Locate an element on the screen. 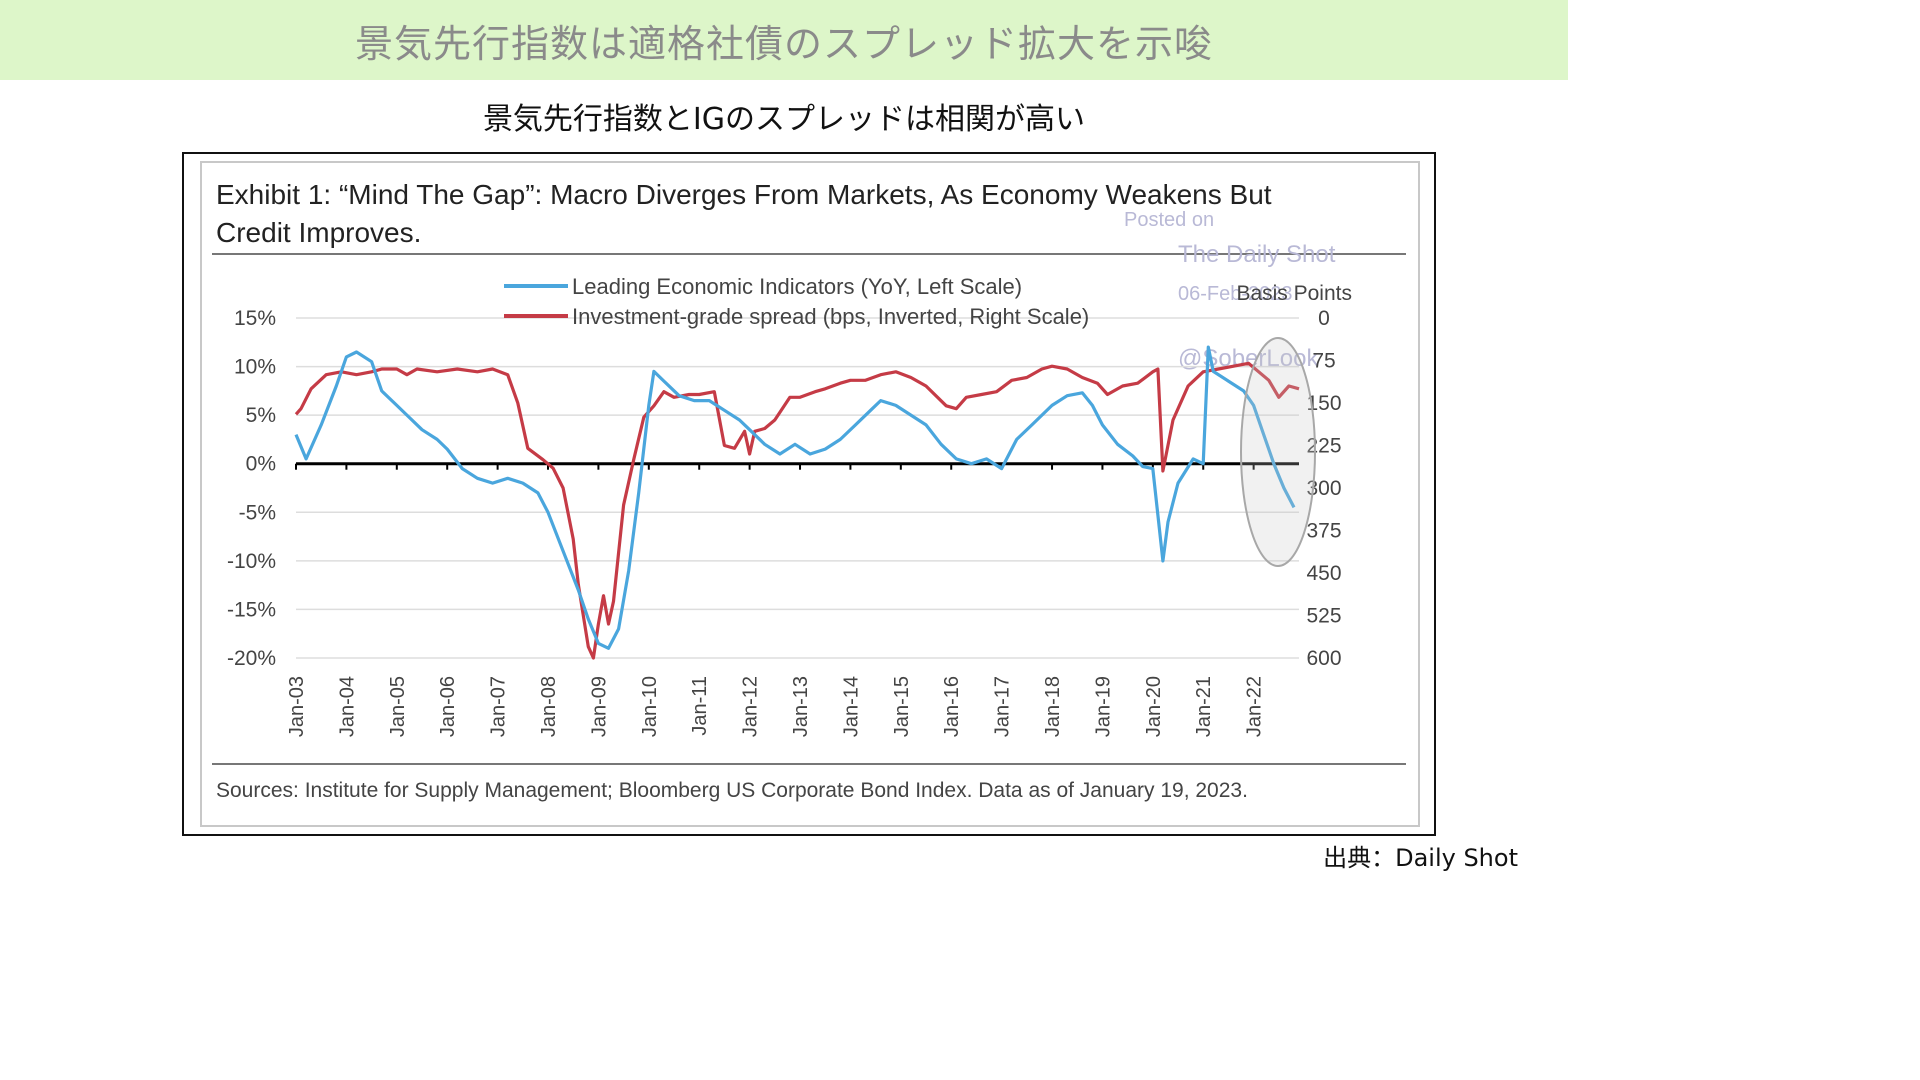  right-tick-label: 375 is located at coordinates (1323, 531).